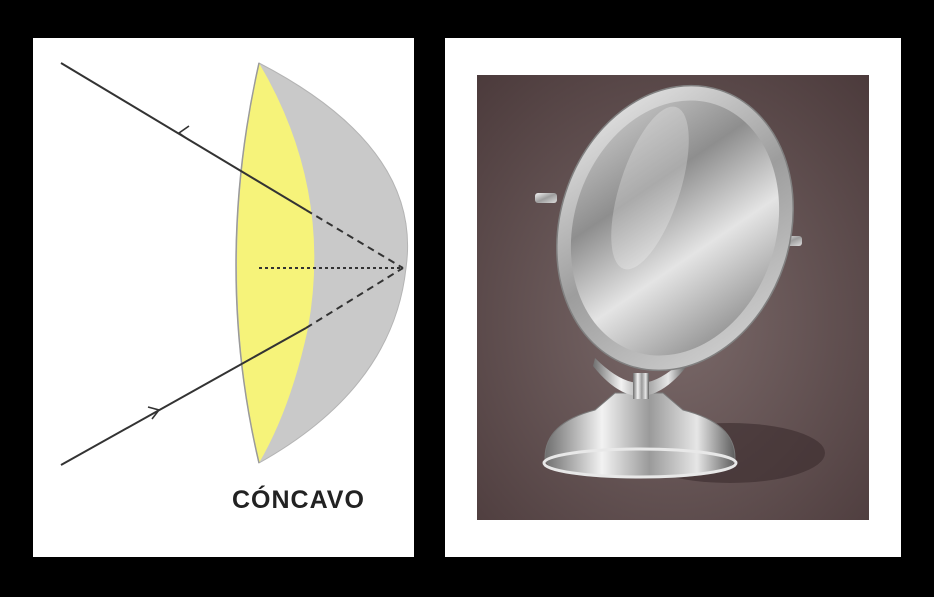 This screenshot has width=934, height=597. What do you see at coordinates (354, 239) in the screenshot?
I see `upper-ray-extension` at bounding box center [354, 239].